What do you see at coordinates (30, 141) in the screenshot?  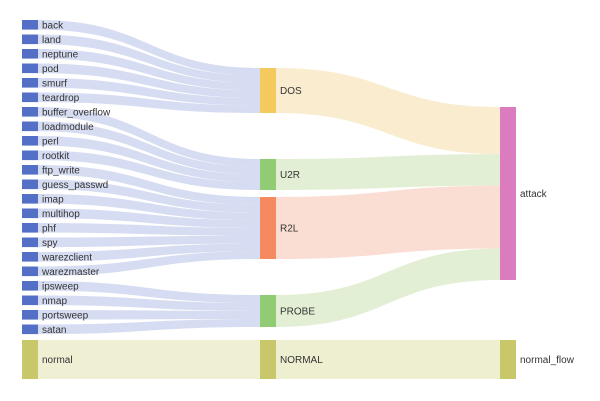 I see `node-perl` at bounding box center [30, 141].